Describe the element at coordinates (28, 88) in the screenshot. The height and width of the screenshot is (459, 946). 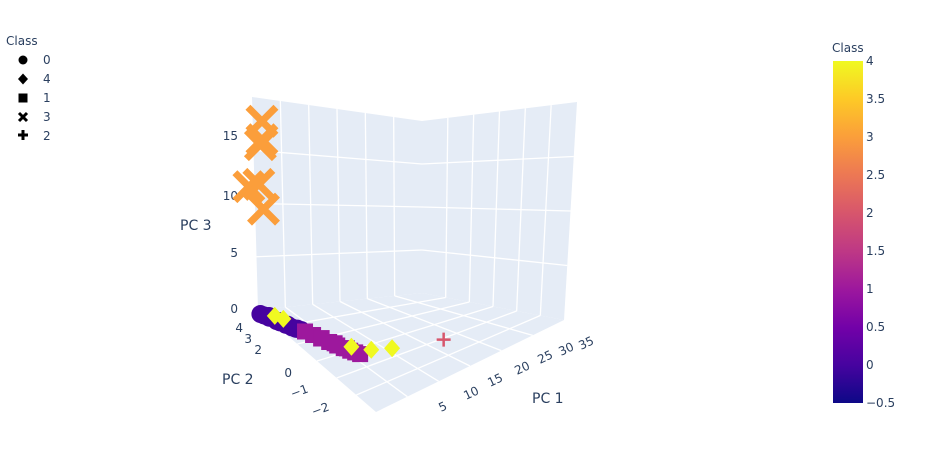
I see `legend: Class 0 4 1 3 2` at that location.